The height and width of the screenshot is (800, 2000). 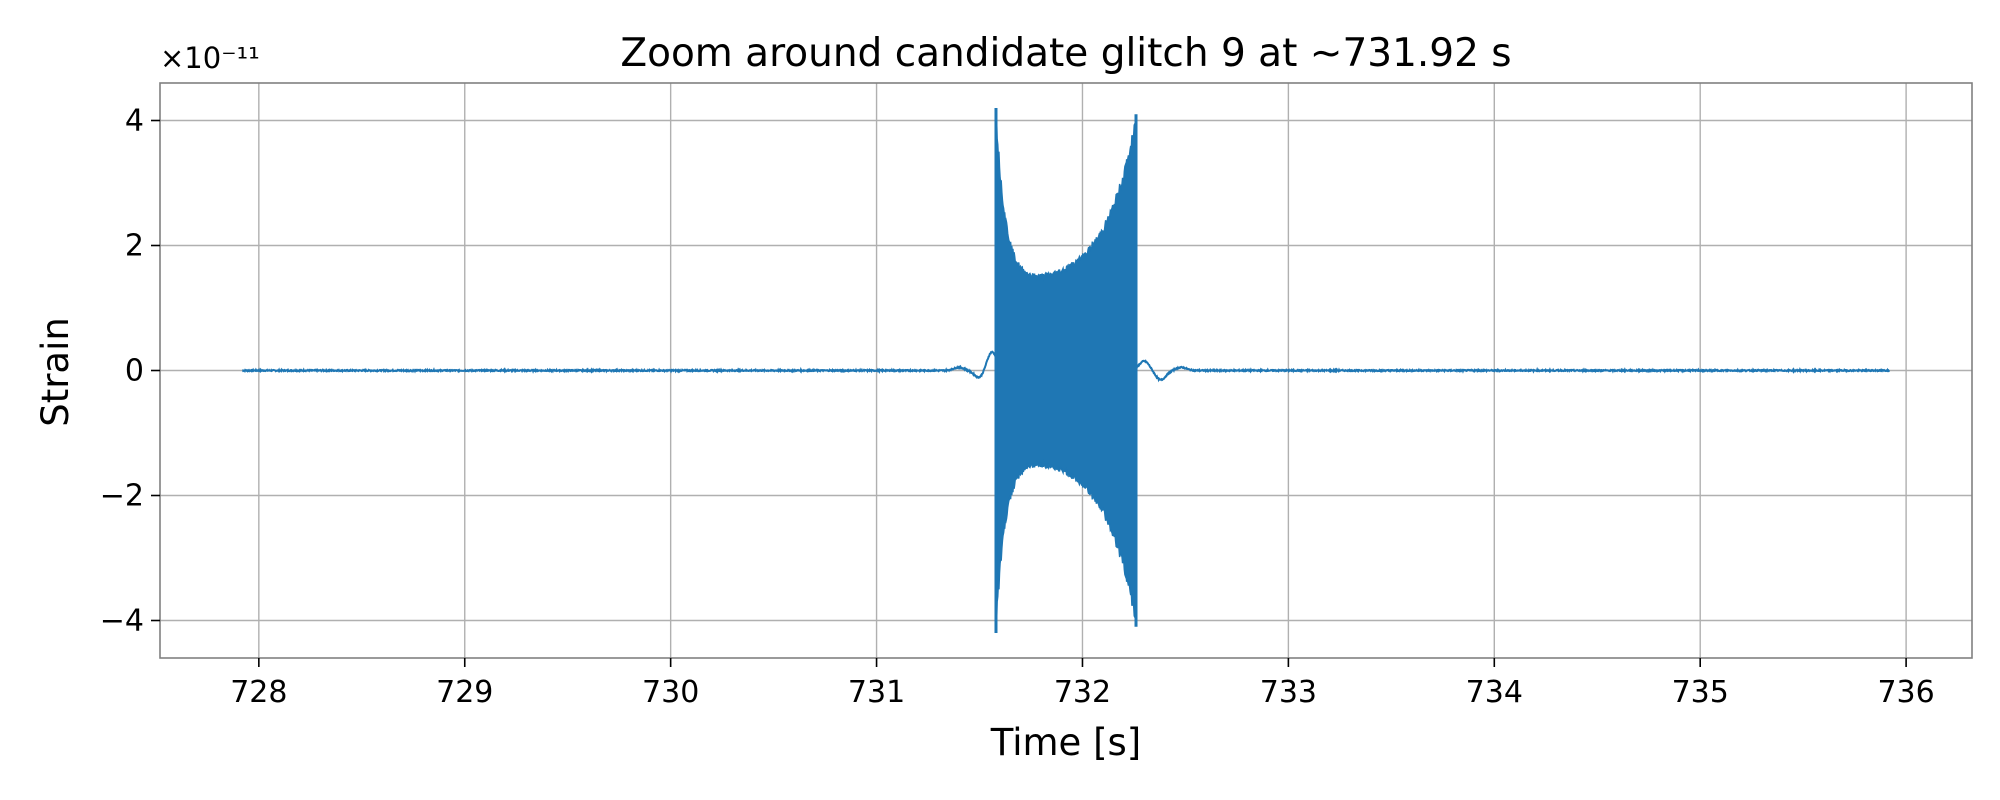 What do you see at coordinates (1288, 692) in the screenshot?
I see `x-tick-label: 733` at bounding box center [1288, 692].